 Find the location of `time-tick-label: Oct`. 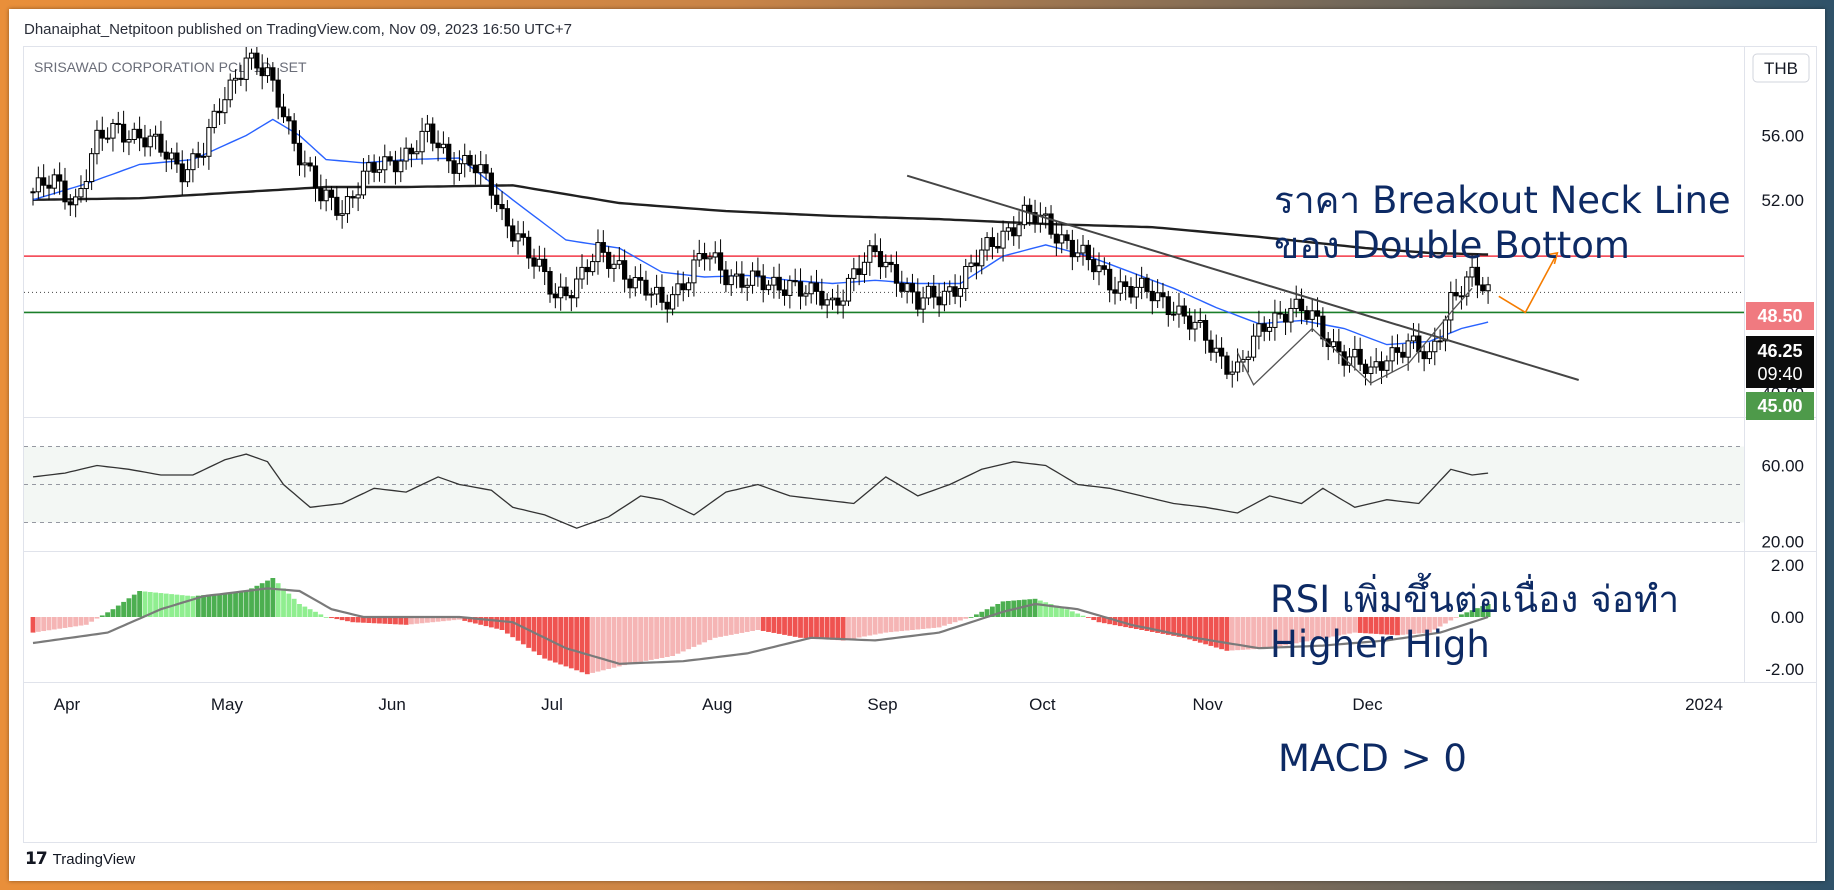

time-tick-label: Oct is located at coordinates (1042, 704).